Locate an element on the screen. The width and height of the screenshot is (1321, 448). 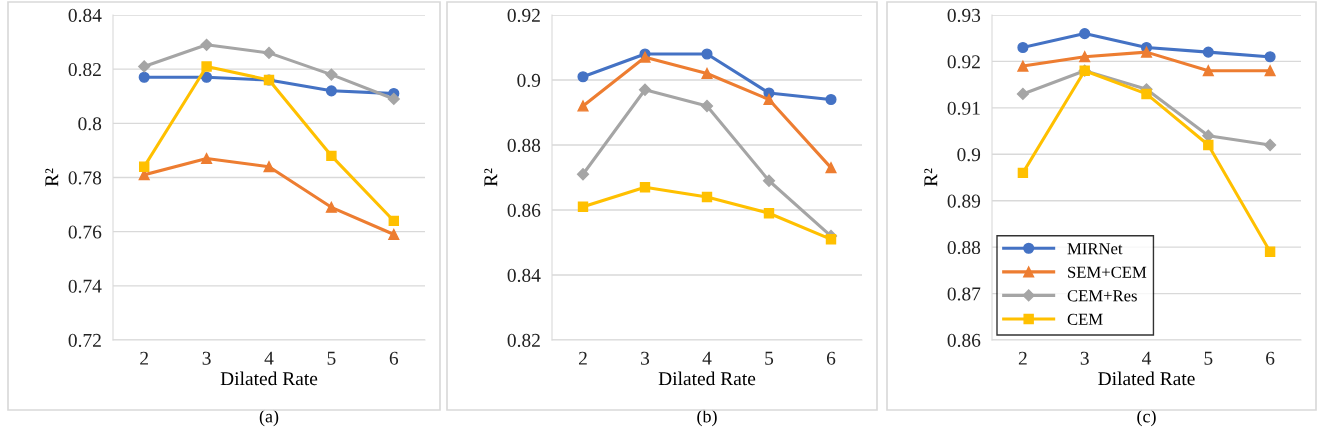
legend-label: CEM+Res is located at coordinates (1102, 296).